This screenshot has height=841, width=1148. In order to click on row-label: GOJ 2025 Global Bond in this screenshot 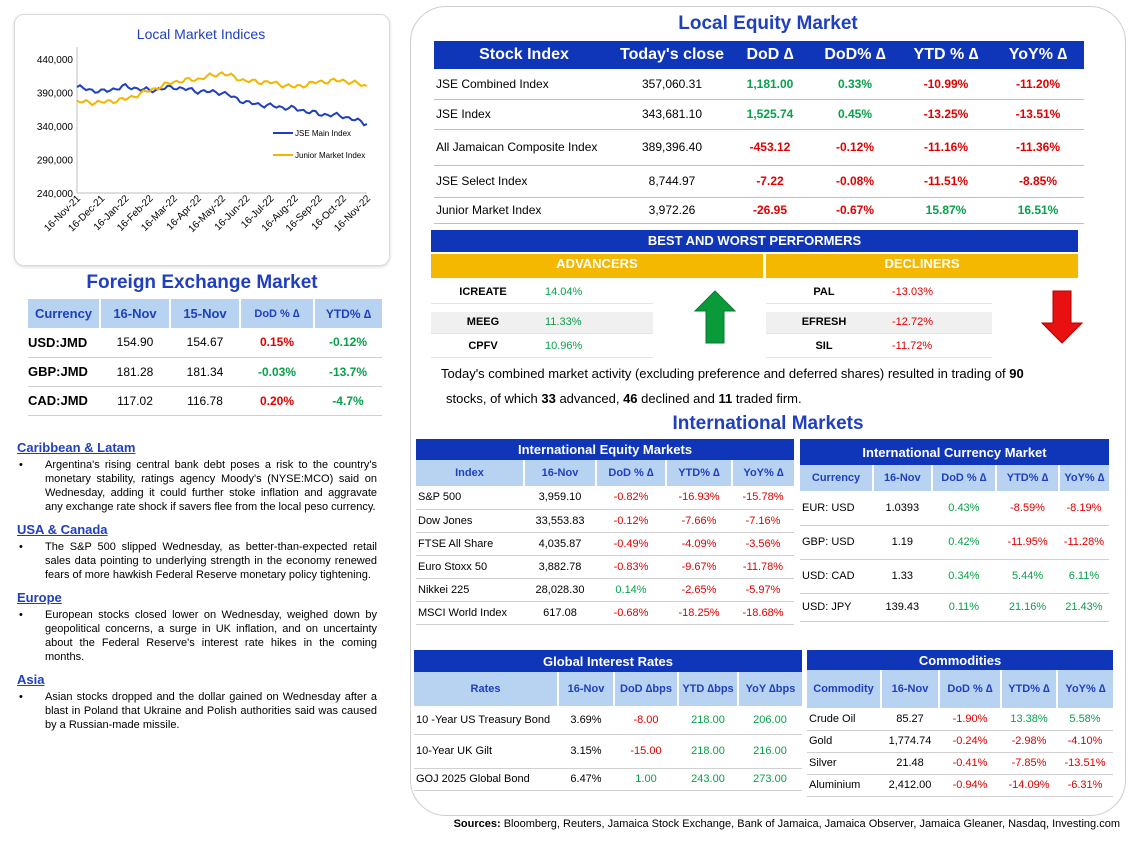, I will do `click(486, 779)`.